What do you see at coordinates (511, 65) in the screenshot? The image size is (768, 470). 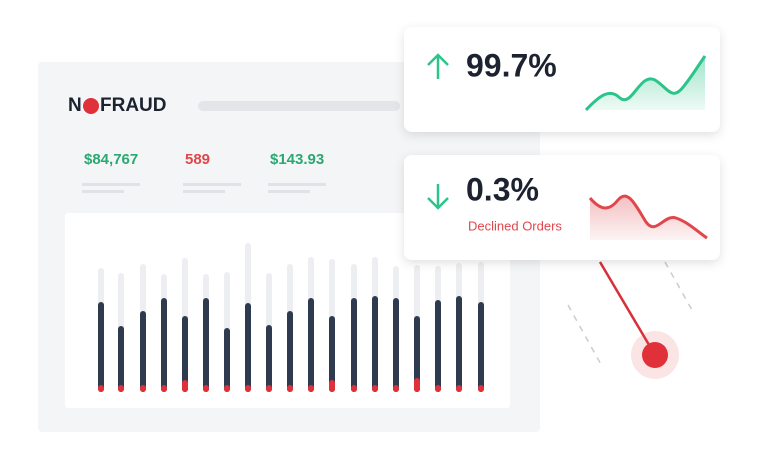 I see `card-value: 99.7%` at bounding box center [511, 65].